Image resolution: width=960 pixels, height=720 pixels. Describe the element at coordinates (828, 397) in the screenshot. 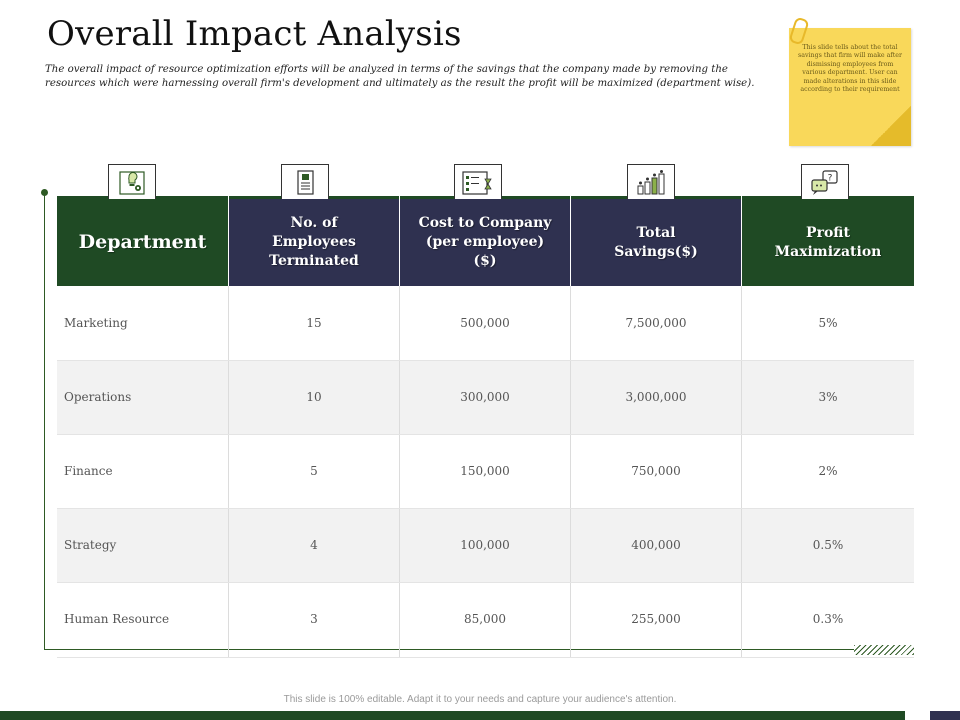

I see `cell-profit: 3%` at that location.